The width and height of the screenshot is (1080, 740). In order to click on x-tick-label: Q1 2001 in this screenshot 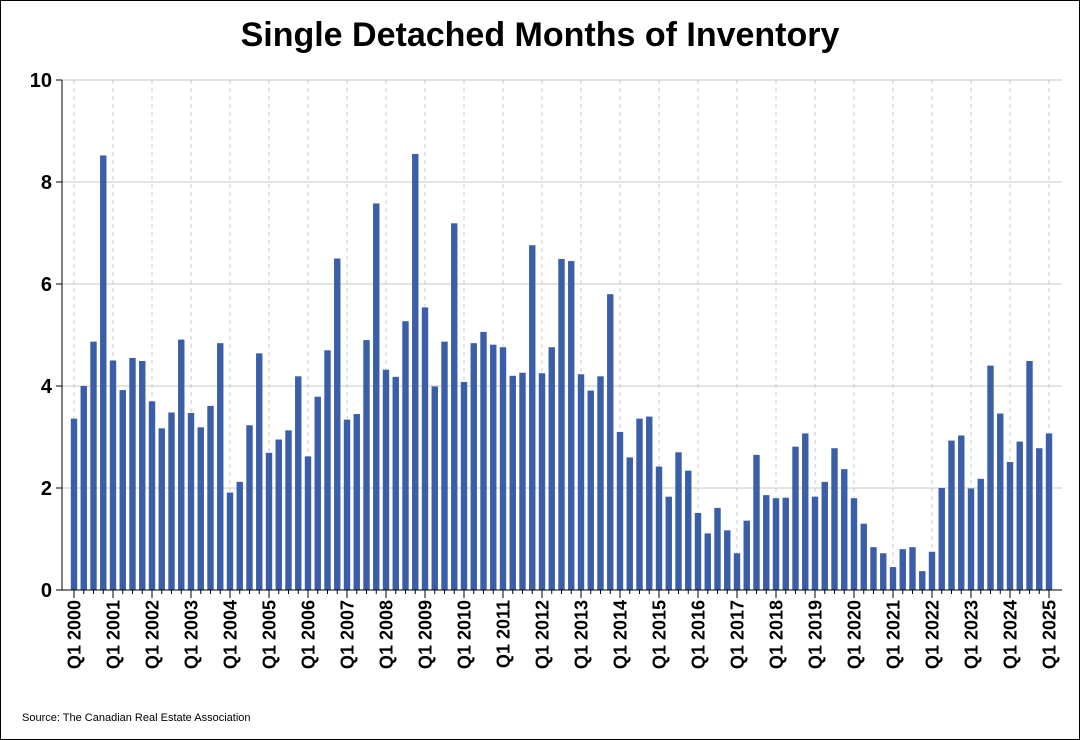, I will do `click(114, 634)`.